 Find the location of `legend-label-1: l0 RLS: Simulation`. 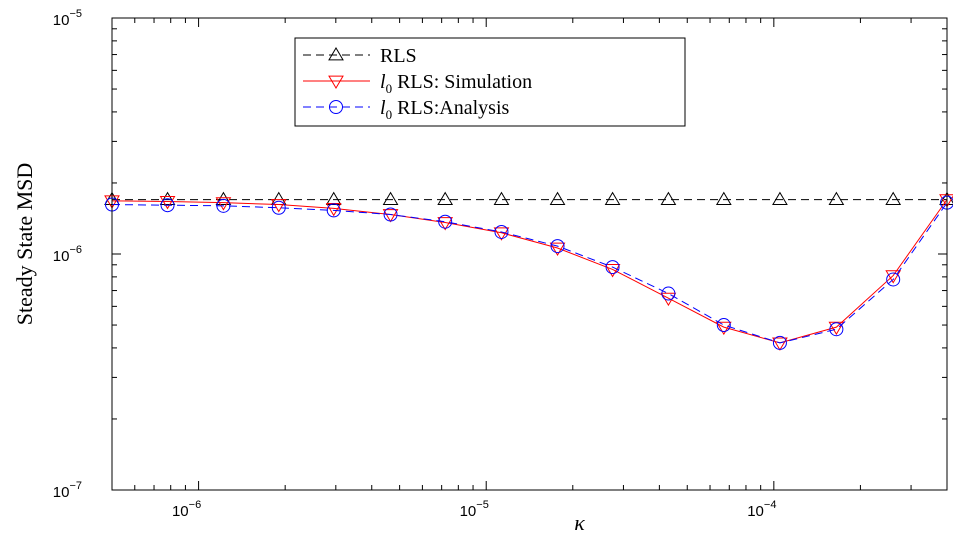

legend-label-1: l0 RLS: Simulation is located at coordinates (456, 83).